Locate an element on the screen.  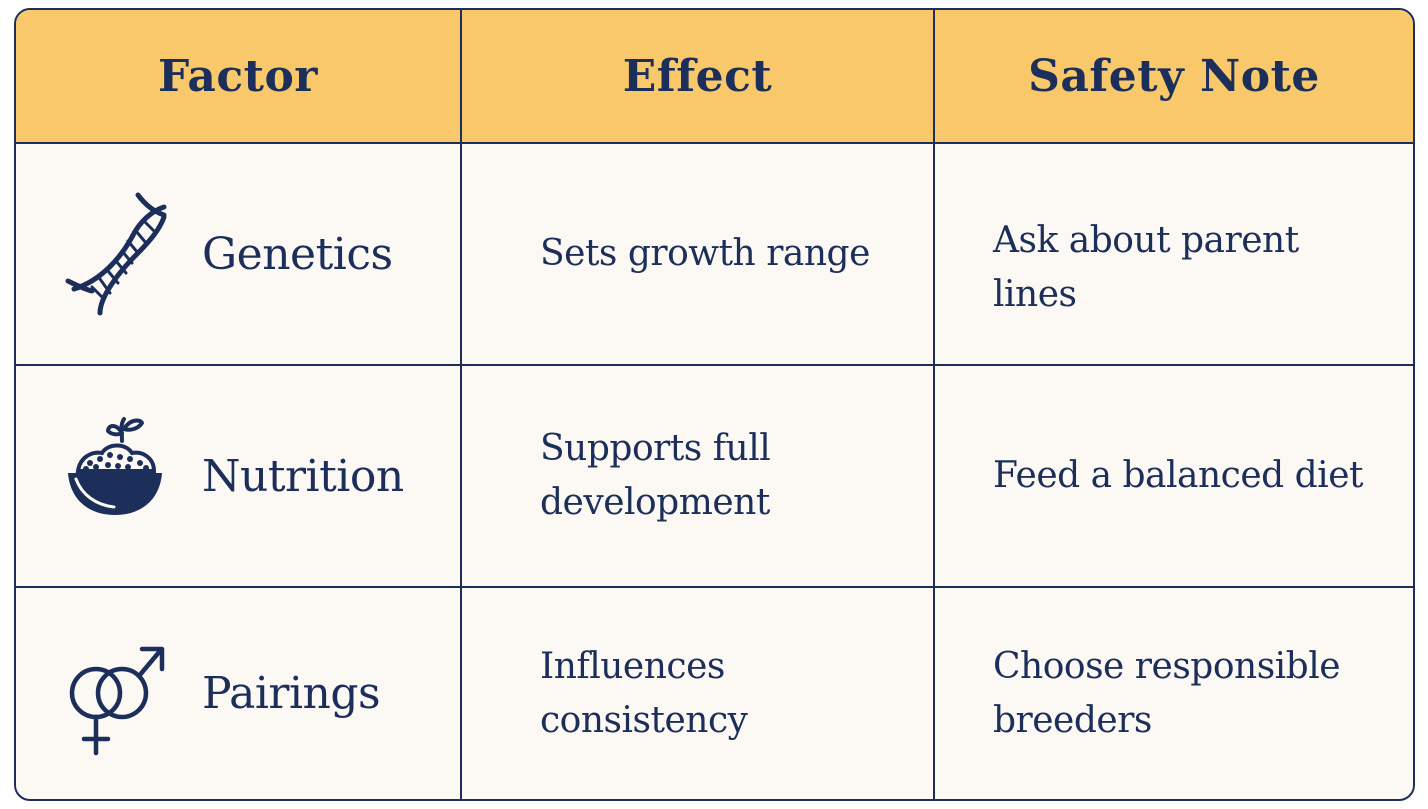
row-nutrition-factor: Nutrition is located at coordinates (239, 477).